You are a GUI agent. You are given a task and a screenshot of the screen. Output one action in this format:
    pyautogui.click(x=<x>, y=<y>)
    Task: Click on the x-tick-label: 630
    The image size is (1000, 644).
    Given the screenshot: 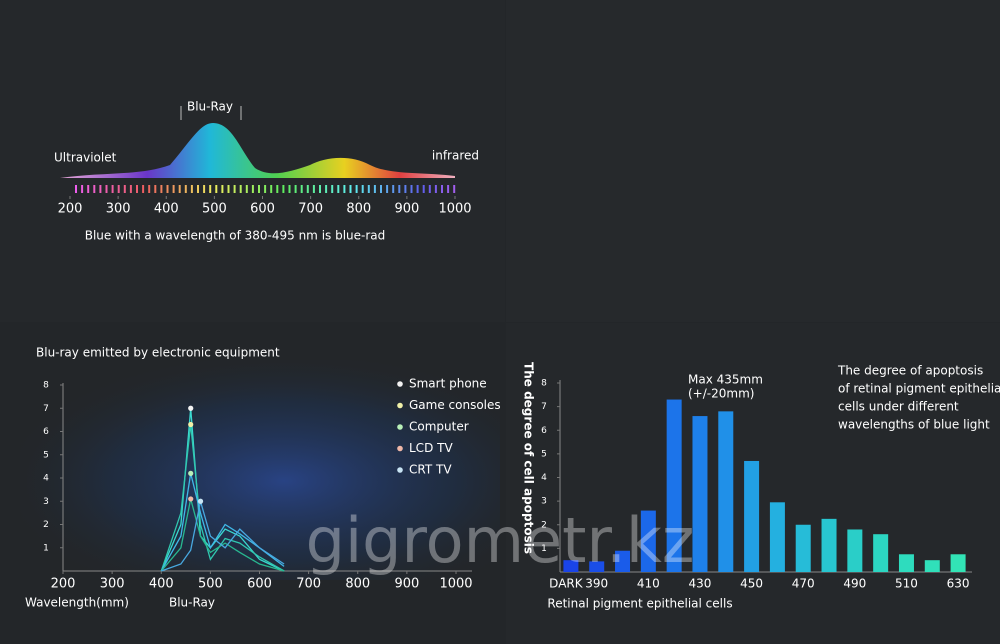 What is the action you would take?
    pyautogui.click(x=958, y=584)
    